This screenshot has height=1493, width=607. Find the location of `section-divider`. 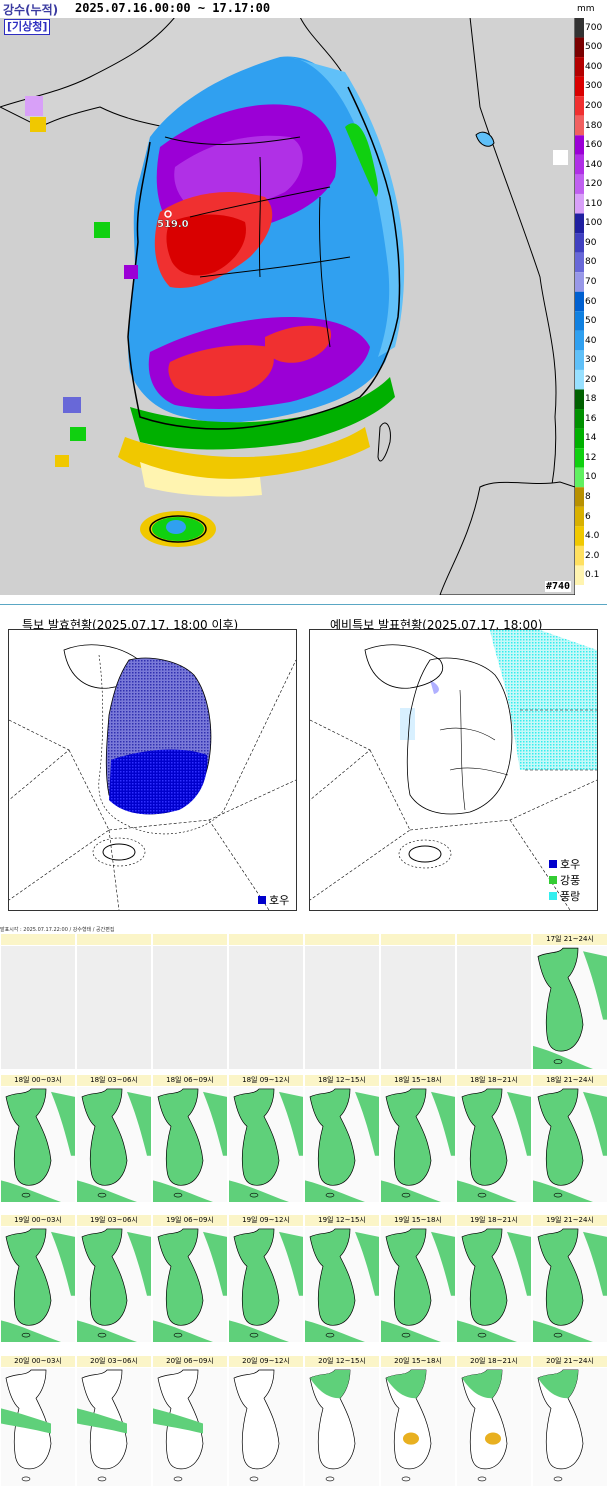

section-divider is located at coordinates (303, 604).